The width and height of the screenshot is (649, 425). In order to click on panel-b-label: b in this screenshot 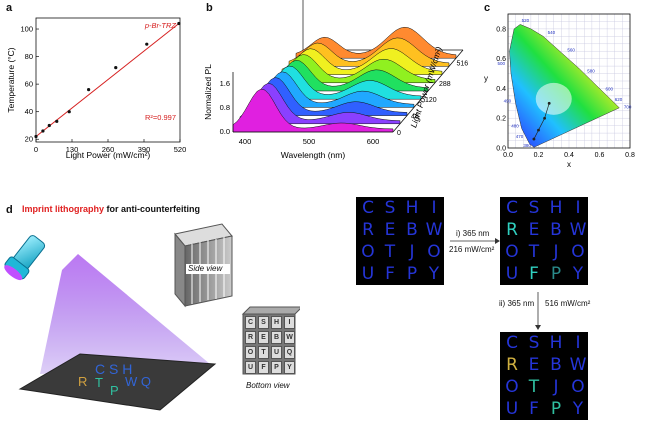, I will do `click(209, 8)`.